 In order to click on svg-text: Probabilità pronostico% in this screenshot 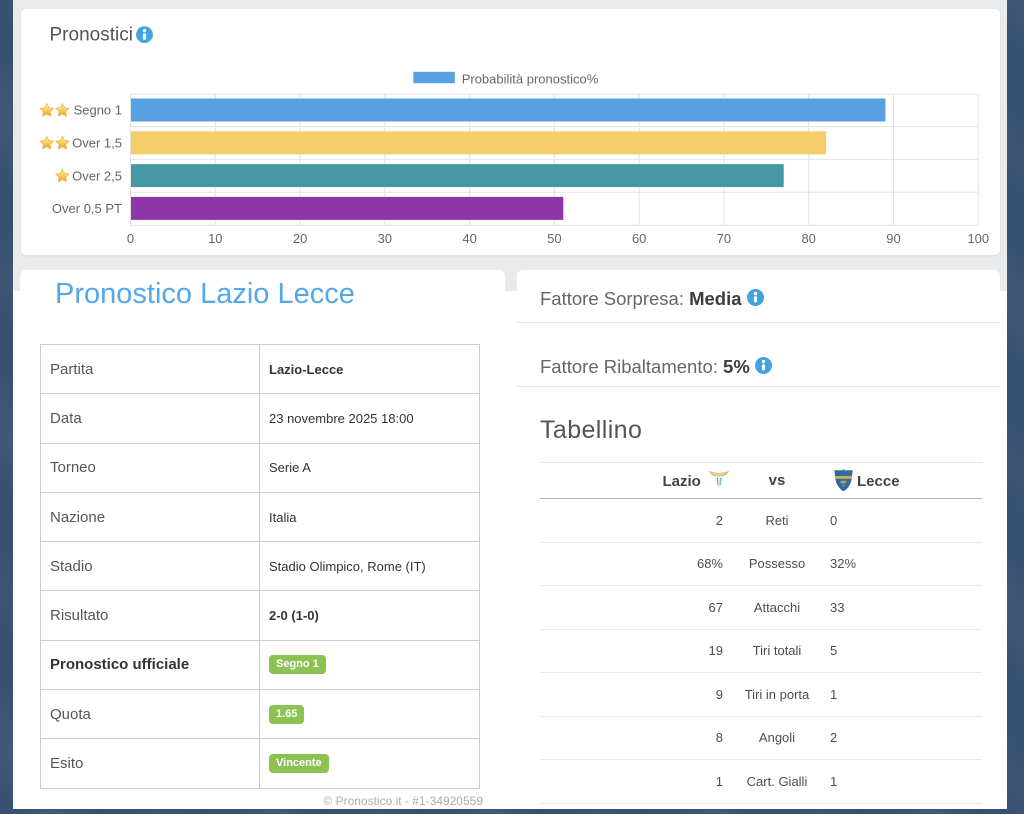, I will do `click(530, 79)`.